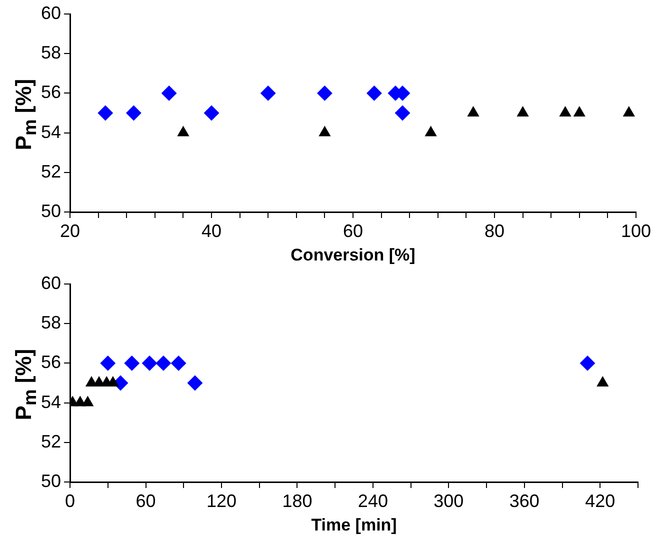 The width and height of the screenshot is (654, 540). Describe the element at coordinates (600, 500) in the screenshot. I see `x-tick-label: 420` at that location.